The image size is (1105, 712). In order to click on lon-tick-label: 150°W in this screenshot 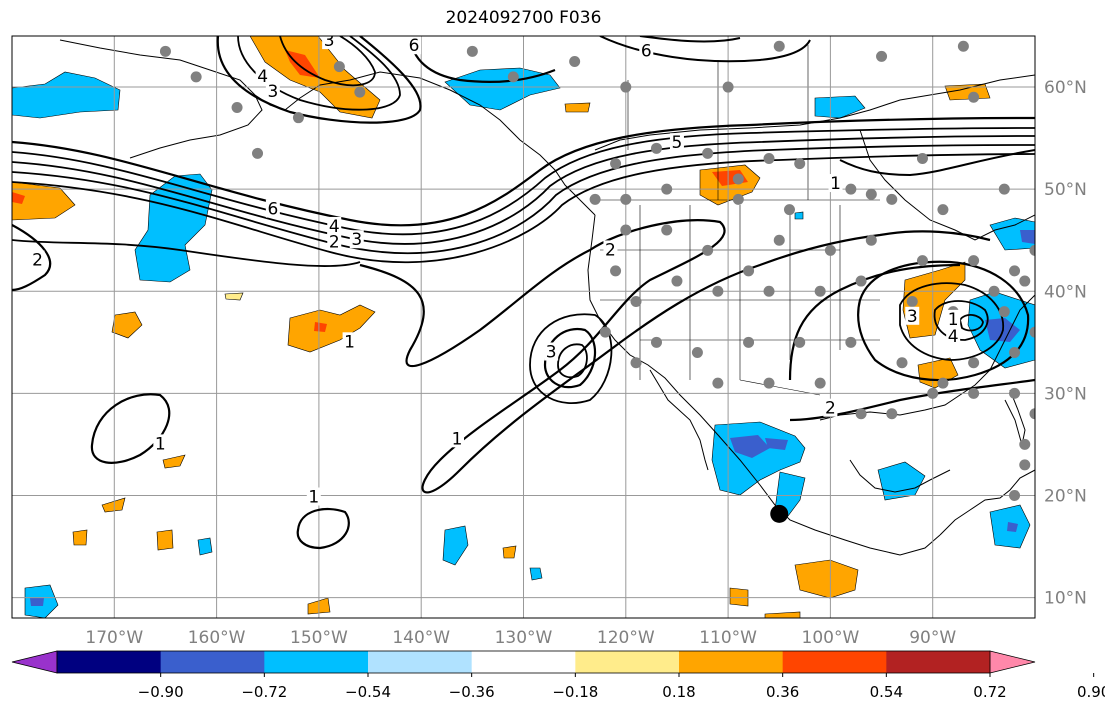, I will do `click(319, 638)`.